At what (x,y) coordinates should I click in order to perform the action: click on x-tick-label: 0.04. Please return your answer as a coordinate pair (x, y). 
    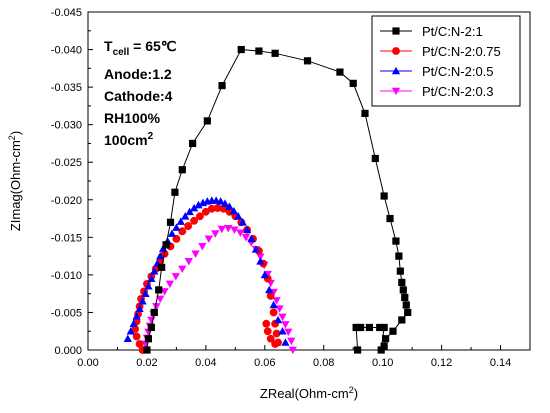
    Looking at the image, I should click on (205, 363).